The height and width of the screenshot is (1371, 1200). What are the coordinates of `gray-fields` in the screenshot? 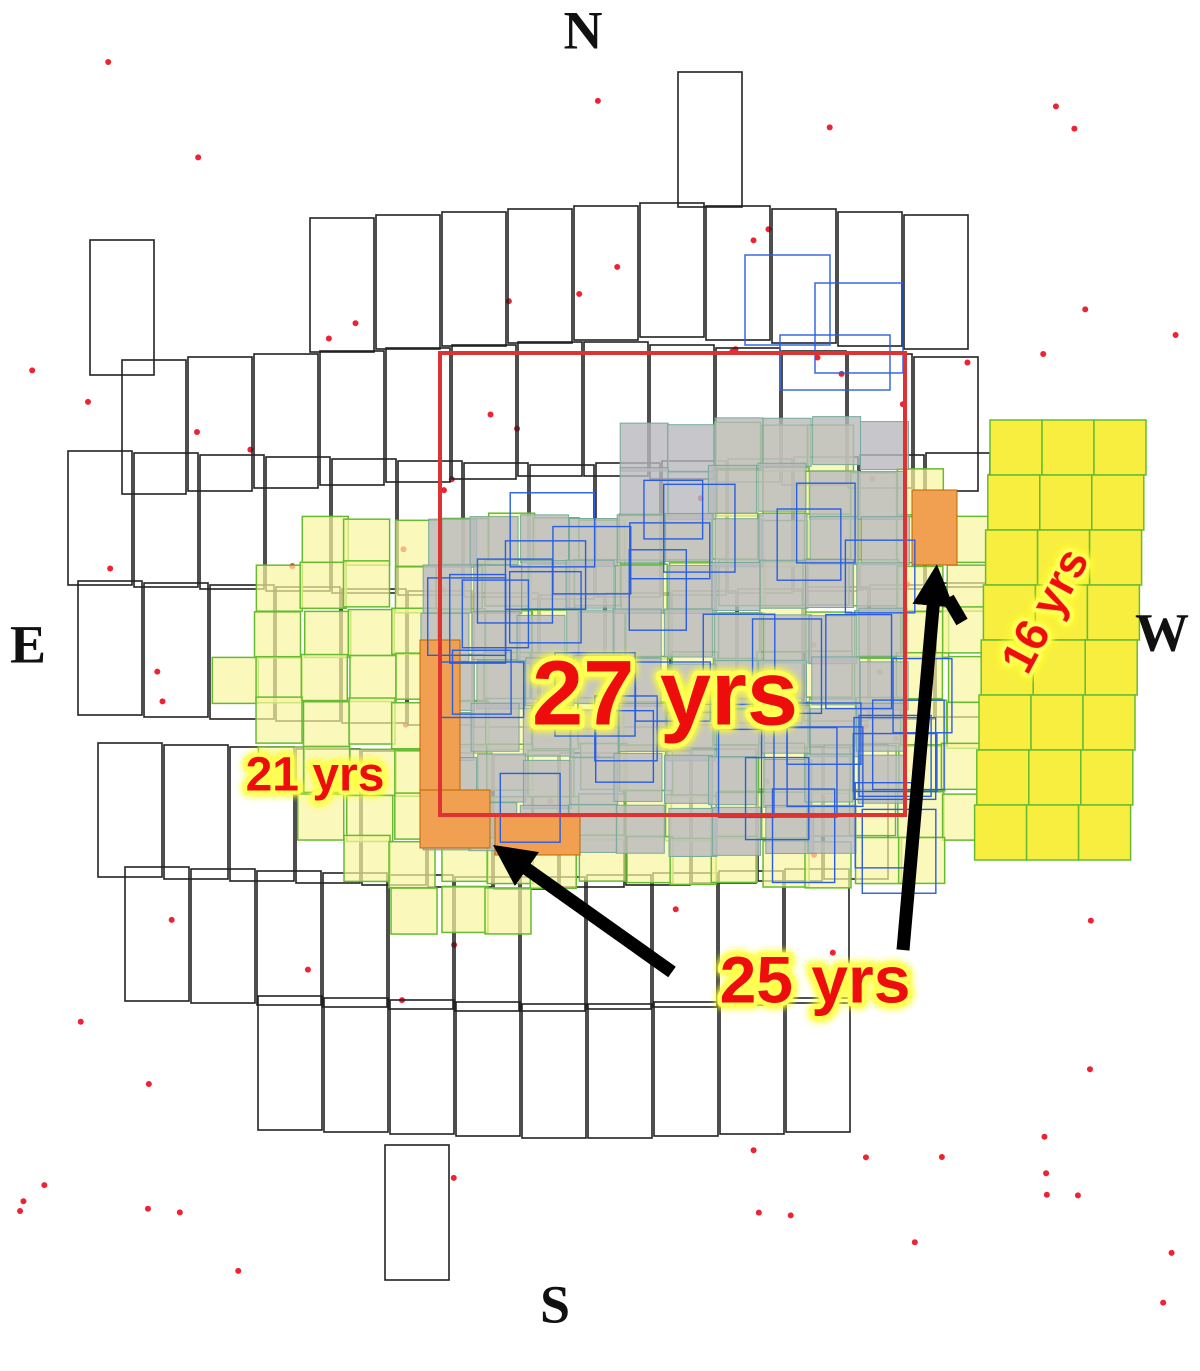 It's located at (688, 636).